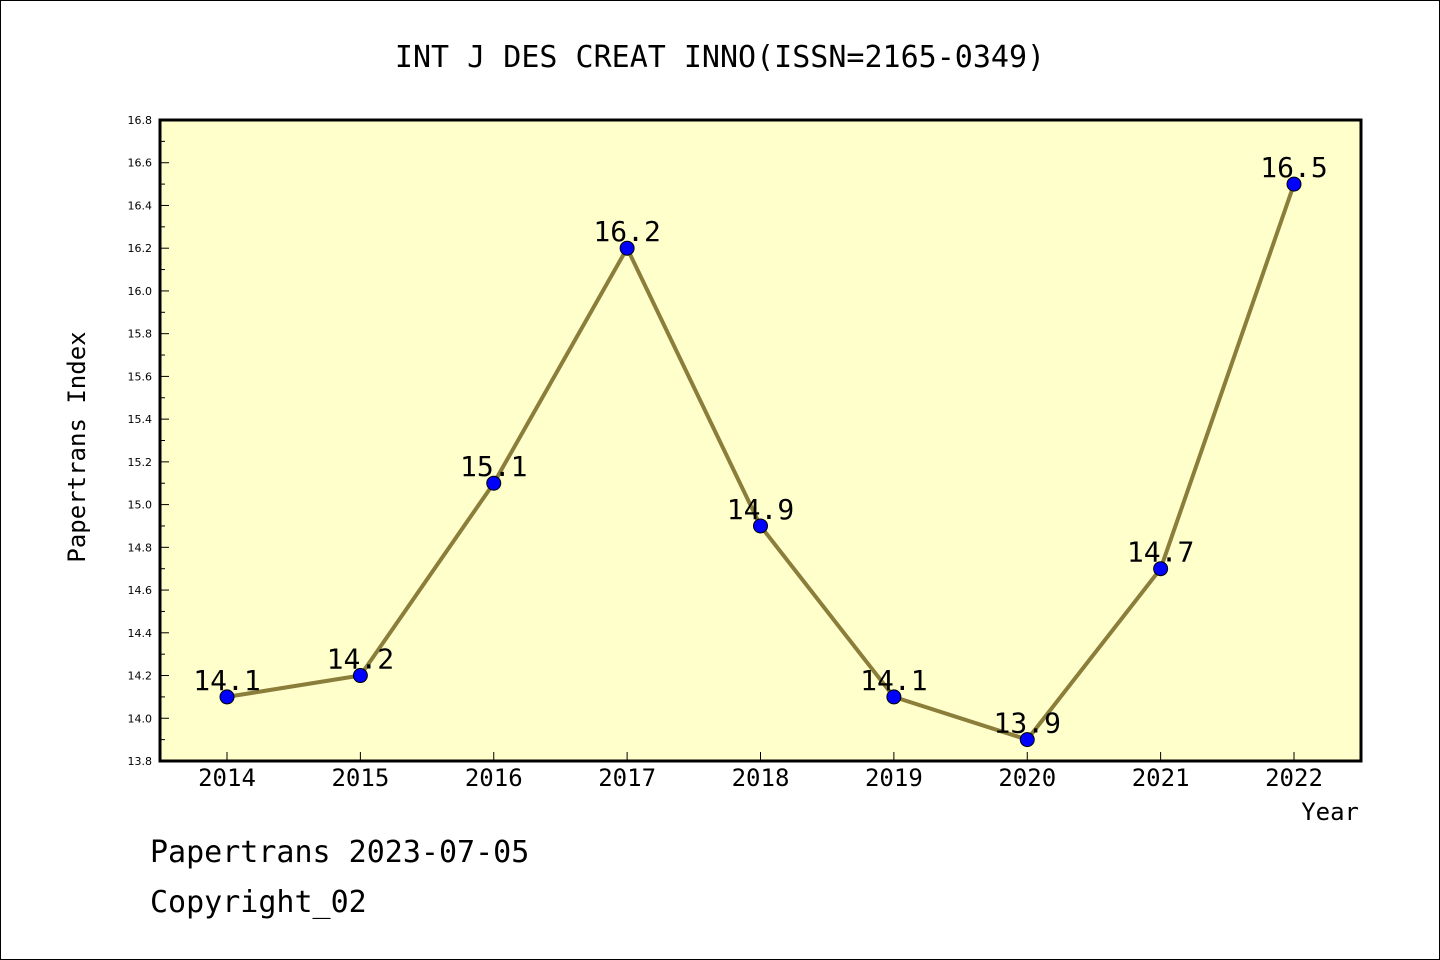  I want to click on y-tick-label: 16.4, so click(140, 205).